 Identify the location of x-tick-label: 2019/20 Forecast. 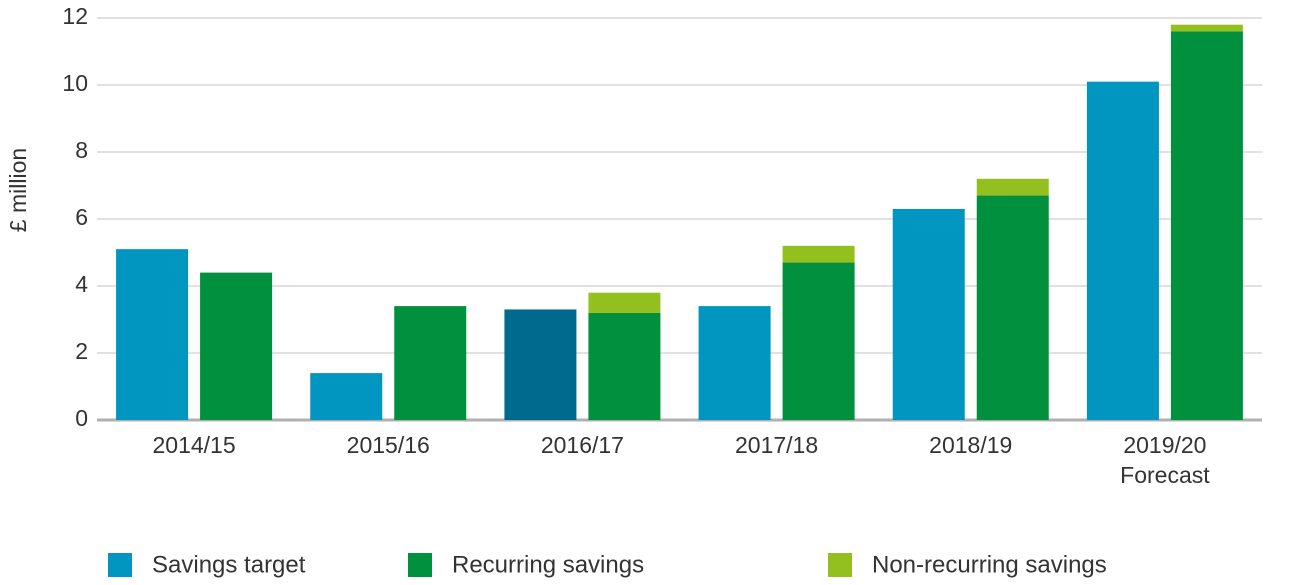
(1165, 460).